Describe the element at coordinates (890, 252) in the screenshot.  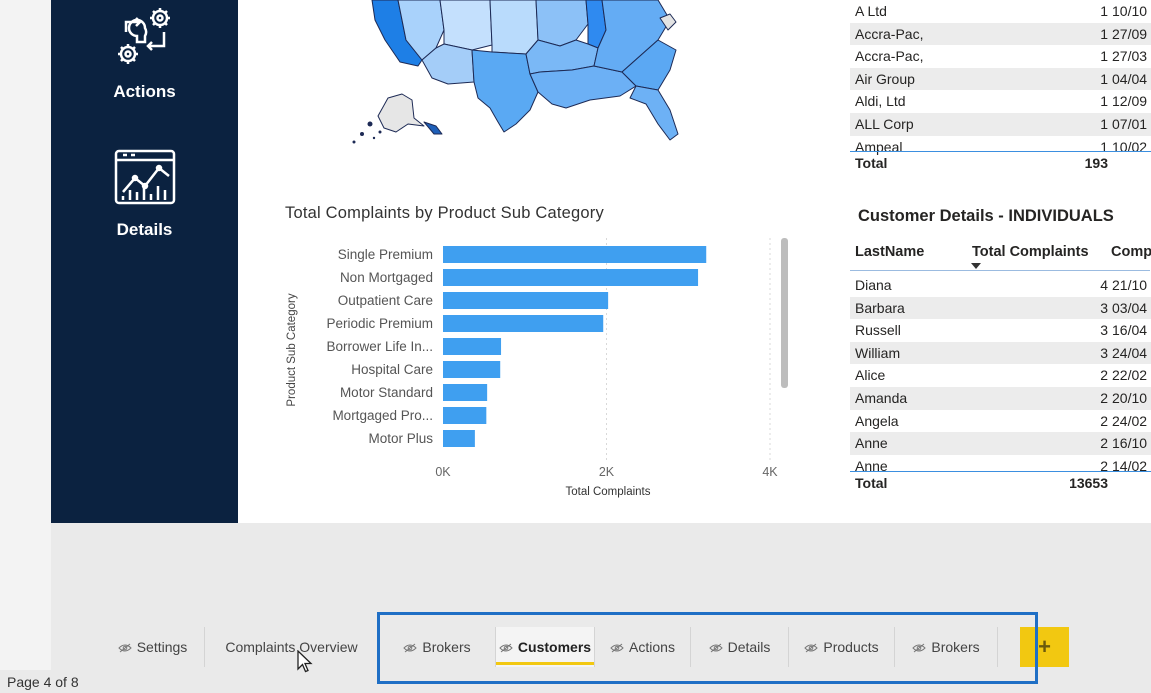
I see `col-header-lastname: LastName` at that location.